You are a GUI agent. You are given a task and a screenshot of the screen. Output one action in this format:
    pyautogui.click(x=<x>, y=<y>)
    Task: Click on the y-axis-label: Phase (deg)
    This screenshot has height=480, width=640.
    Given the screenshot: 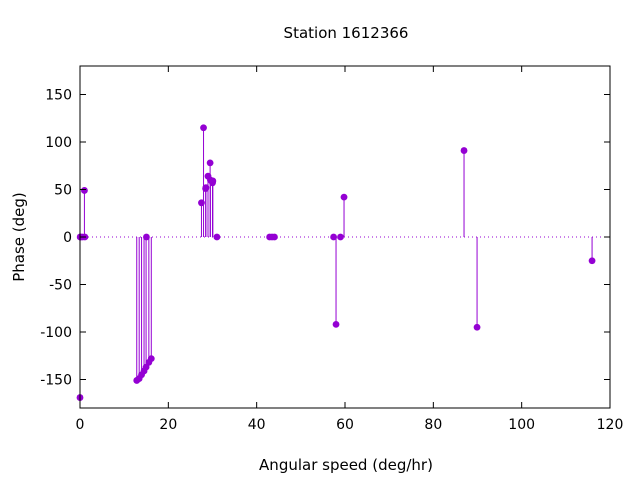 What is the action you would take?
    pyautogui.click(x=19, y=237)
    